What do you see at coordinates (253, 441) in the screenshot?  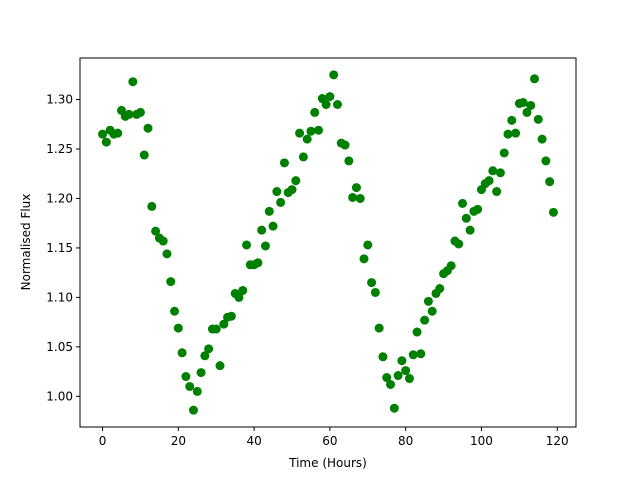 I see `x-tick-label: 40` at bounding box center [253, 441].